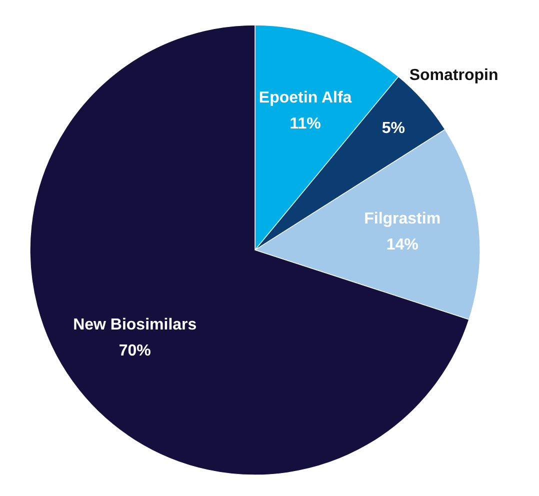 The width and height of the screenshot is (539, 496). I want to click on data-label: 70%, so click(134, 351).